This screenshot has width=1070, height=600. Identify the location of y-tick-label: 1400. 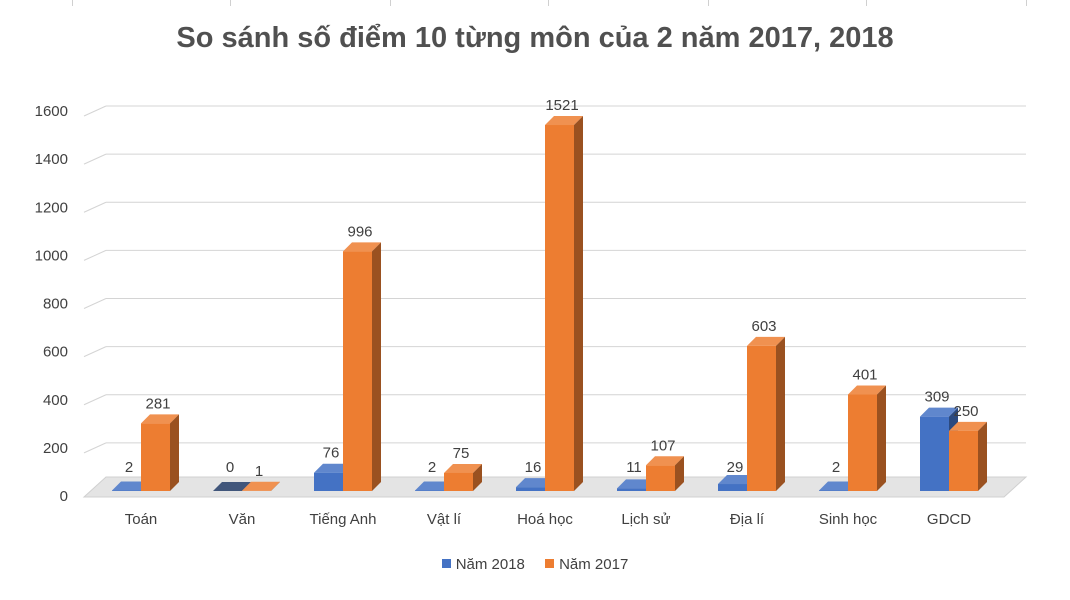
(51, 159).